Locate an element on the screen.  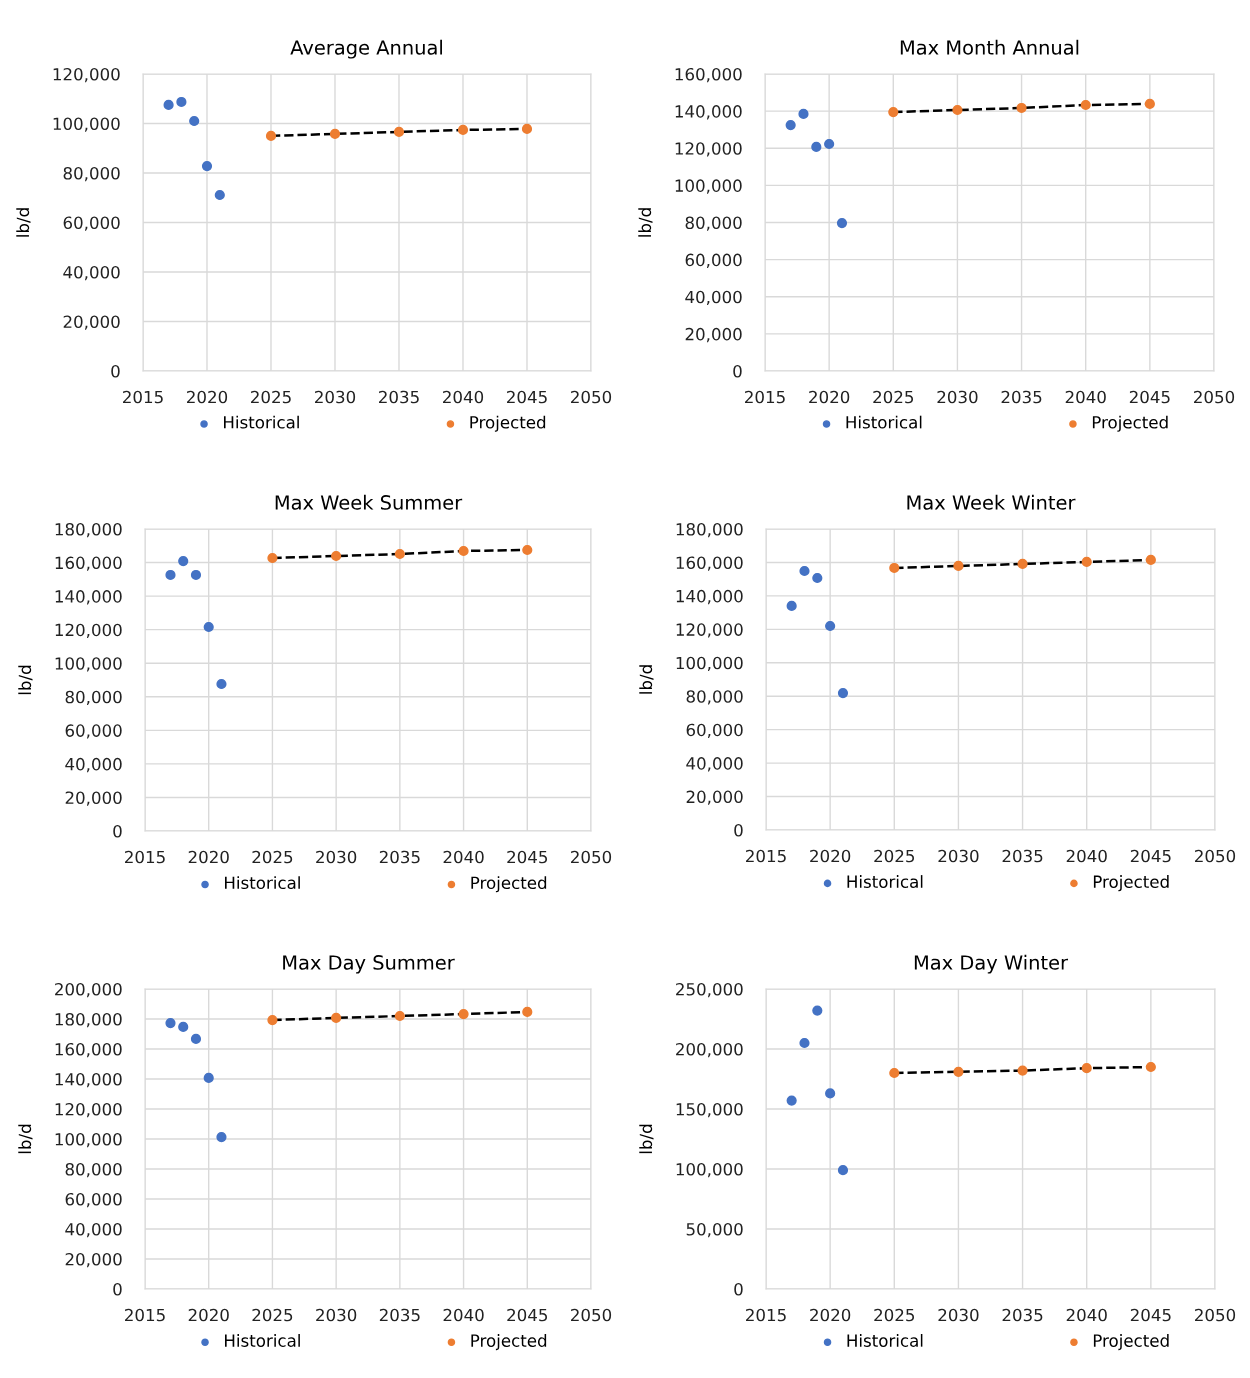
chart-title: Max Week Summer is located at coordinates (369, 502).